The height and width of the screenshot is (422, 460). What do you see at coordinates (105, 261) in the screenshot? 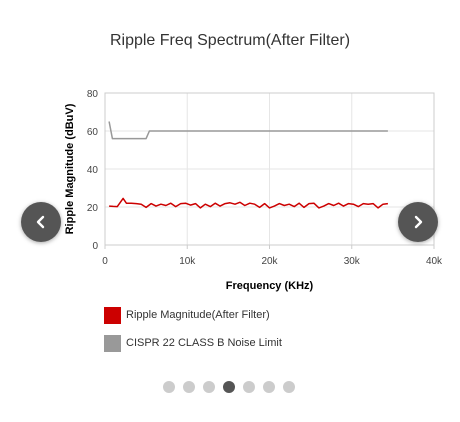
I see `x-tick-label: 0` at bounding box center [105, 261].